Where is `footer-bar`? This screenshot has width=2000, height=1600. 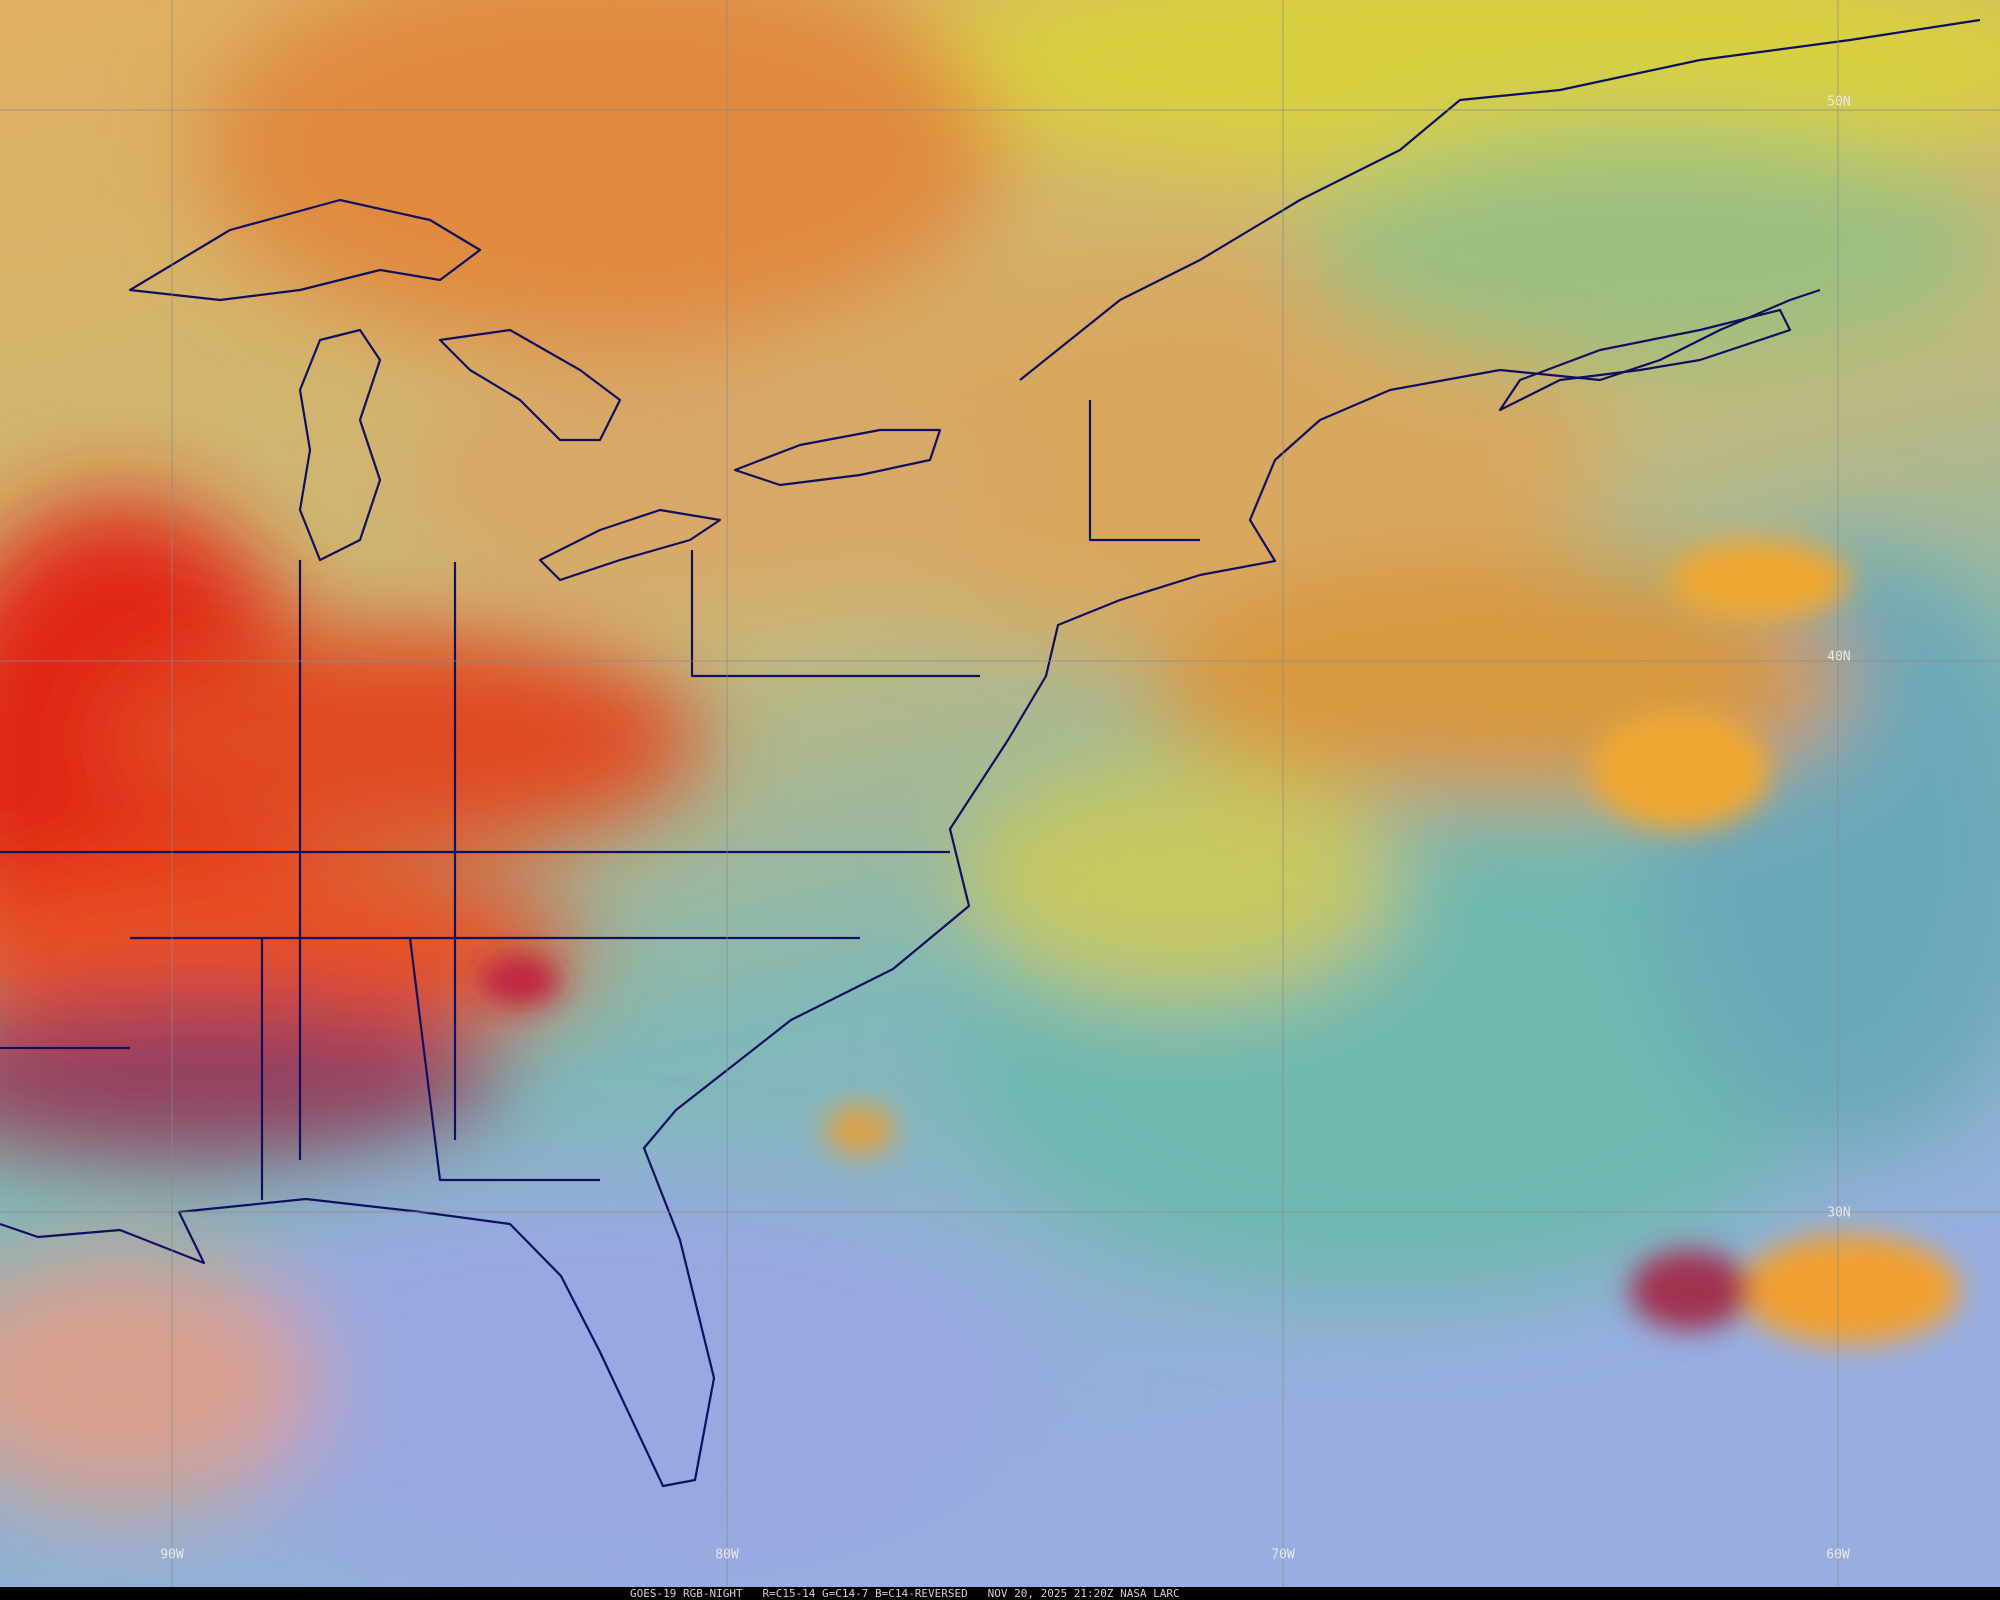
footer-bar is located at coordinates (1000, 1593).